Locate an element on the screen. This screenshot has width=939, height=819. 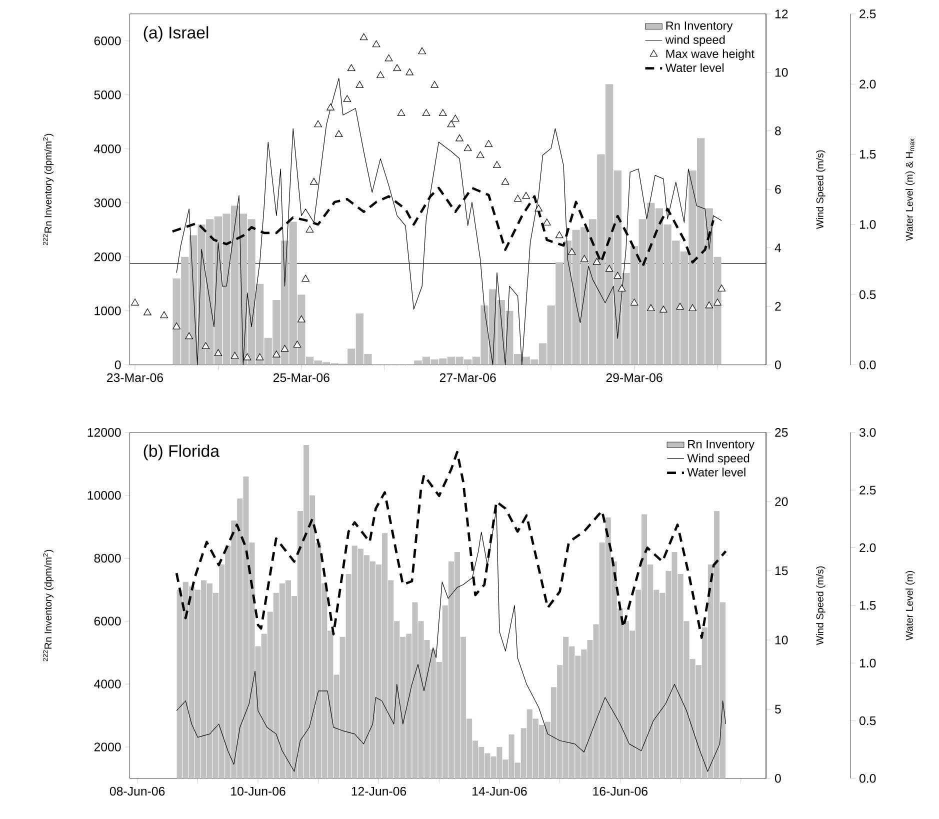
y-tick-label: 10000 is located at coordinates (104, 495).